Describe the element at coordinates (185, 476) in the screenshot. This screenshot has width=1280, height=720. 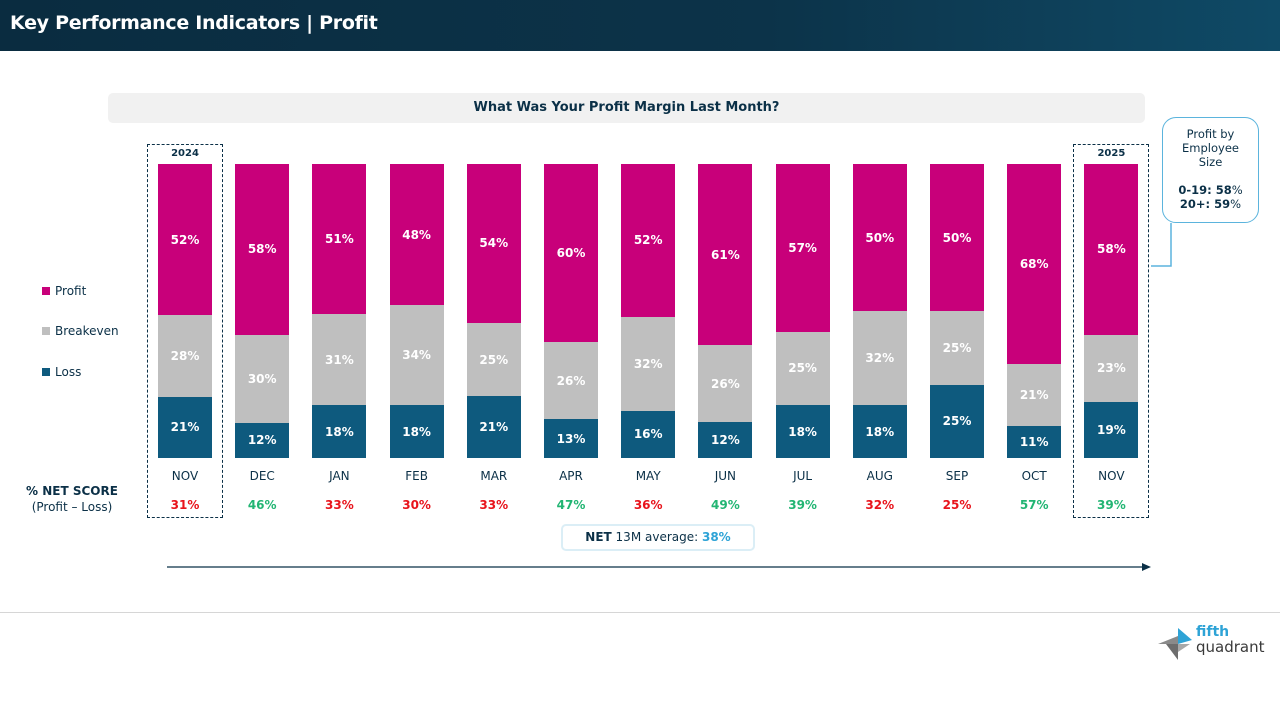
I see `x-tick-label: NOV` at that location.